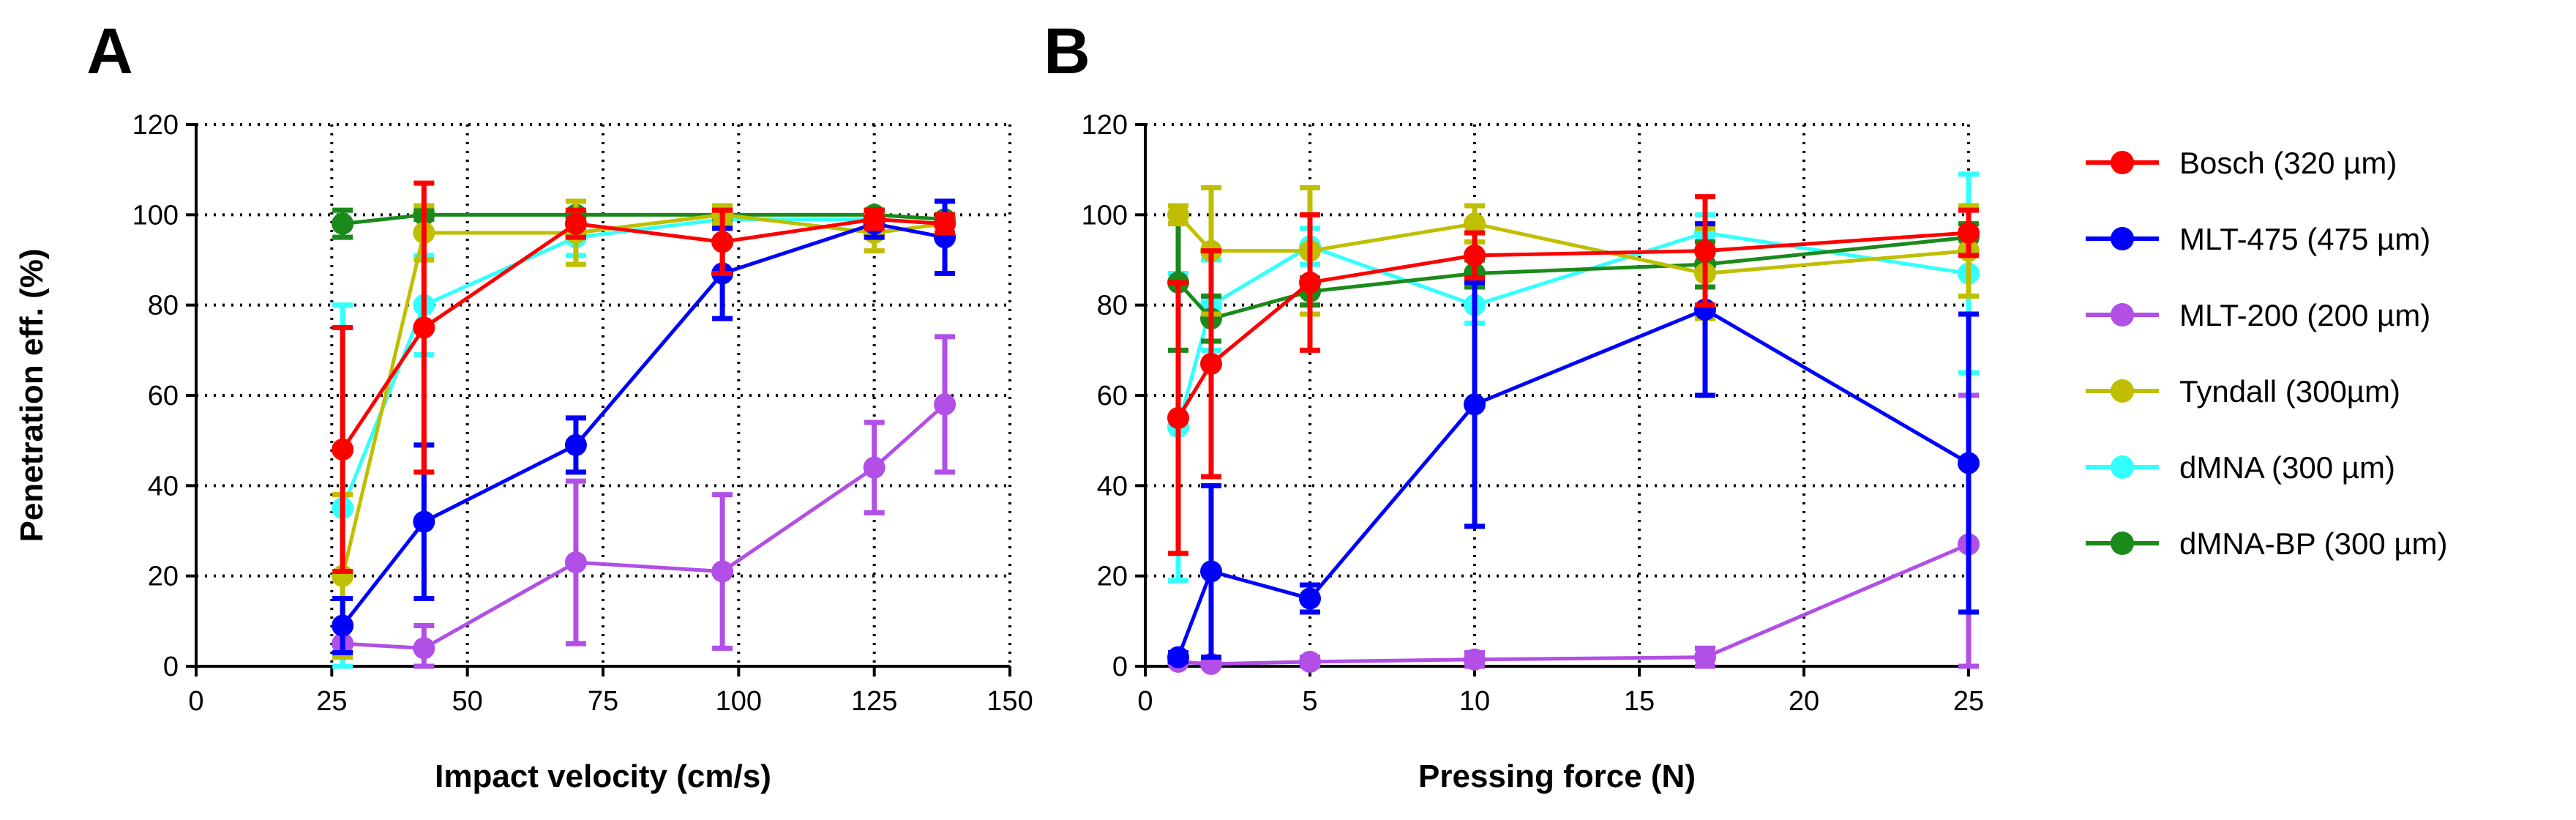 This screenshot has width=2576, height=820. I want to click on legend-item-dmnabp: dMNA-BP (300 µm), so click(2267, 543).